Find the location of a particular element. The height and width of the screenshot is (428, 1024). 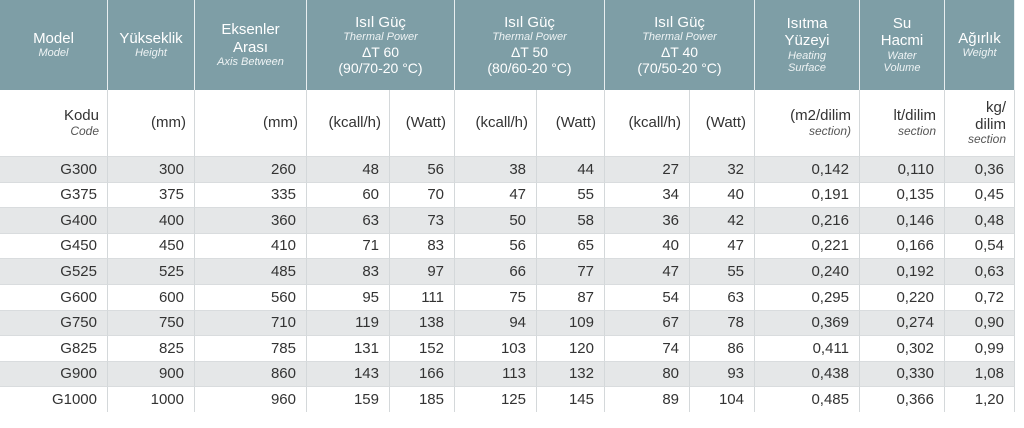

data-cell: 0,63 is located at coordinates (980, 271).